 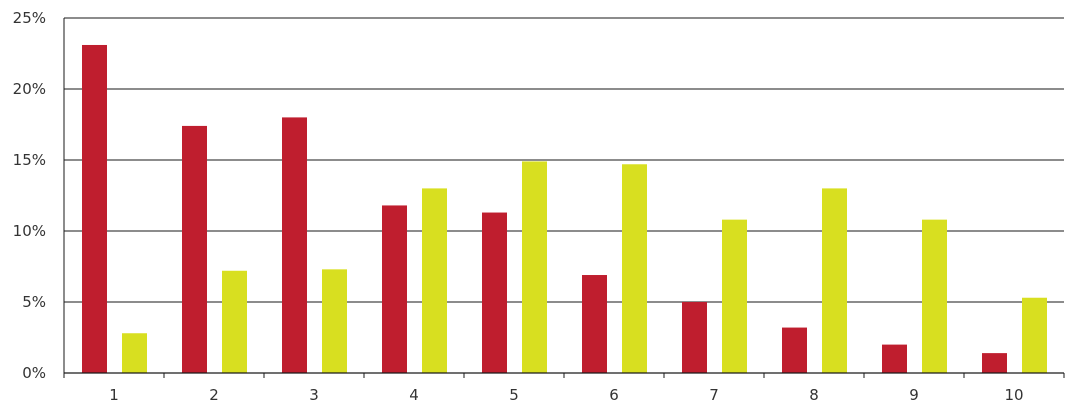 I want to click on y-tick-label: 5%, so click(x=34, y=302).